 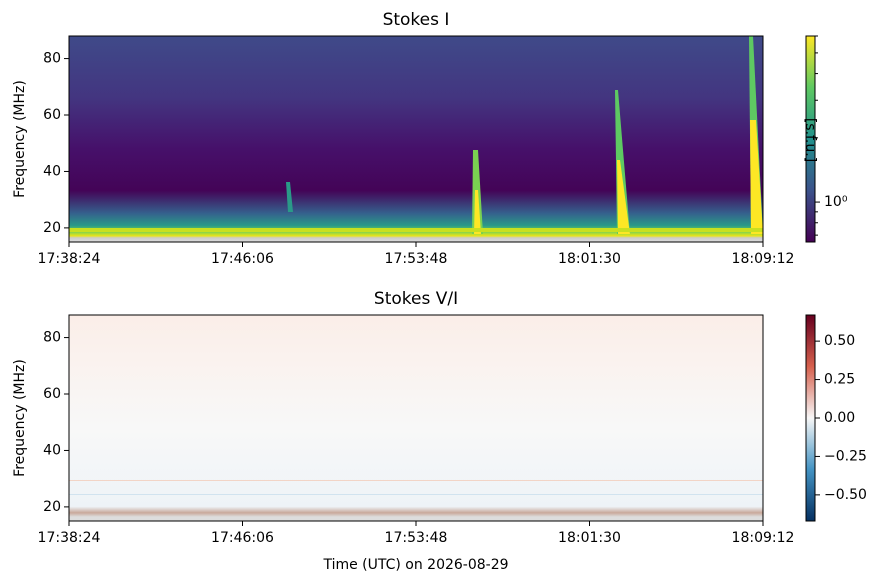 What do you see at coordinates (416, 299) in the screenshot?
I see `chart-title: Stokes V/I` at bounding box center [416, 299].